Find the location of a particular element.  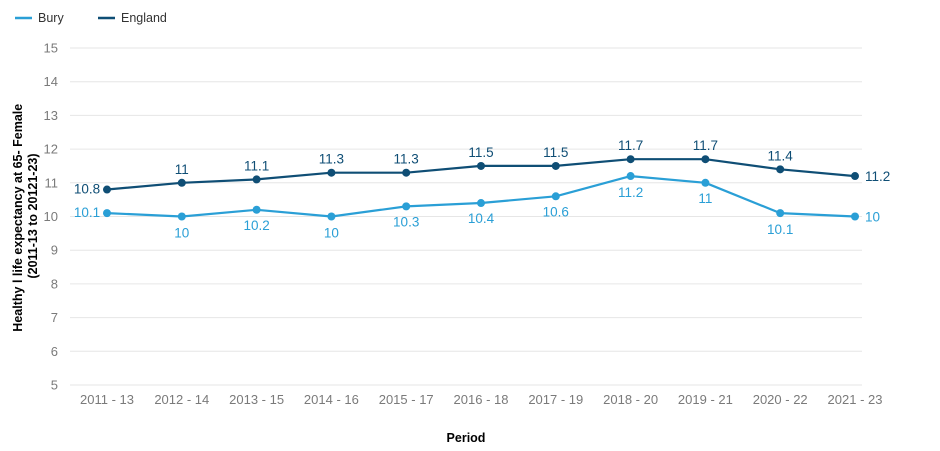

data-label-england: 10.8 is located at coordinates (87, 189).